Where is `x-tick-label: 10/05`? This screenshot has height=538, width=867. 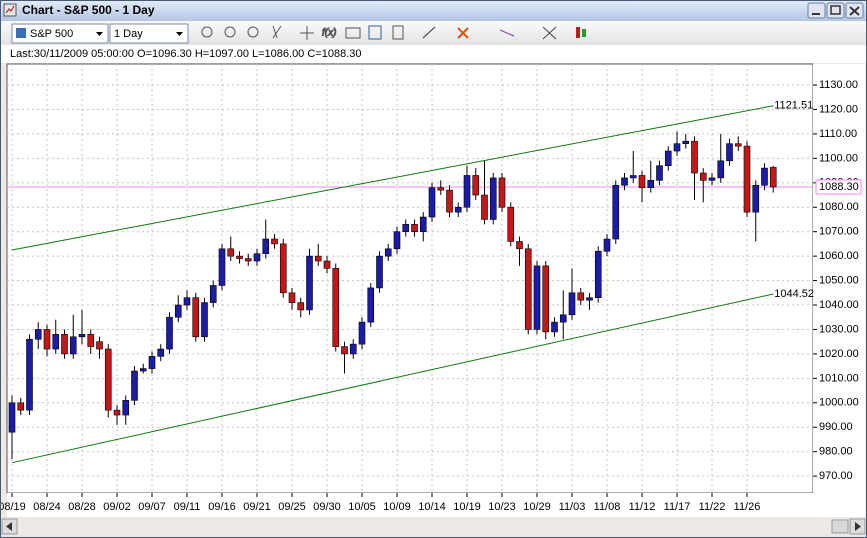 x-tick-label: 10/05 is located at coordinates (362, 507).